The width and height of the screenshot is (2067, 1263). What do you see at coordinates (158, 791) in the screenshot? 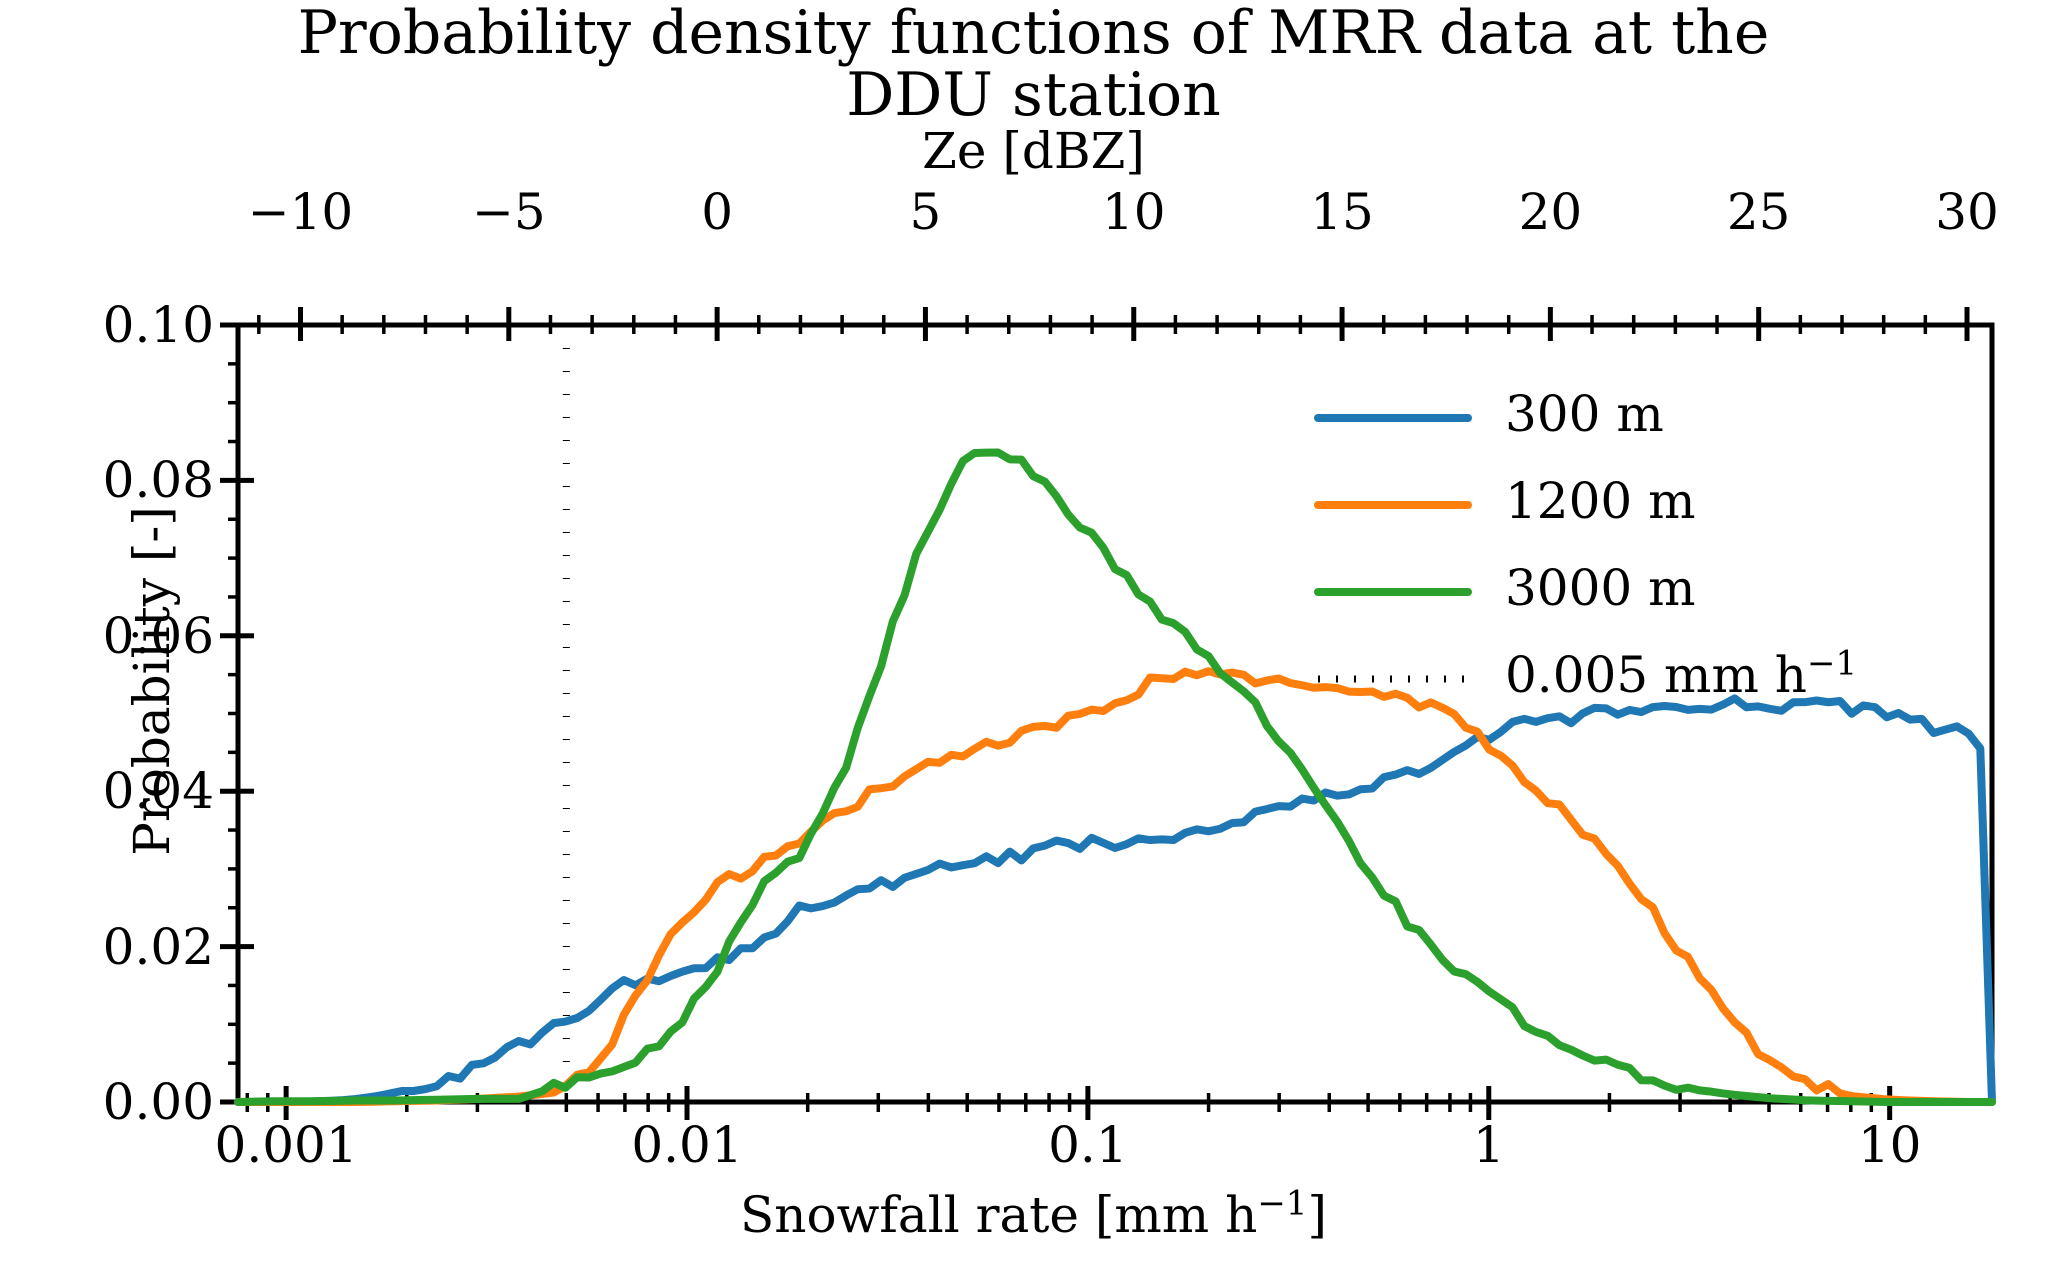
I see `ytick-label-0.04: 0.04` at bounding box center [158, 791].